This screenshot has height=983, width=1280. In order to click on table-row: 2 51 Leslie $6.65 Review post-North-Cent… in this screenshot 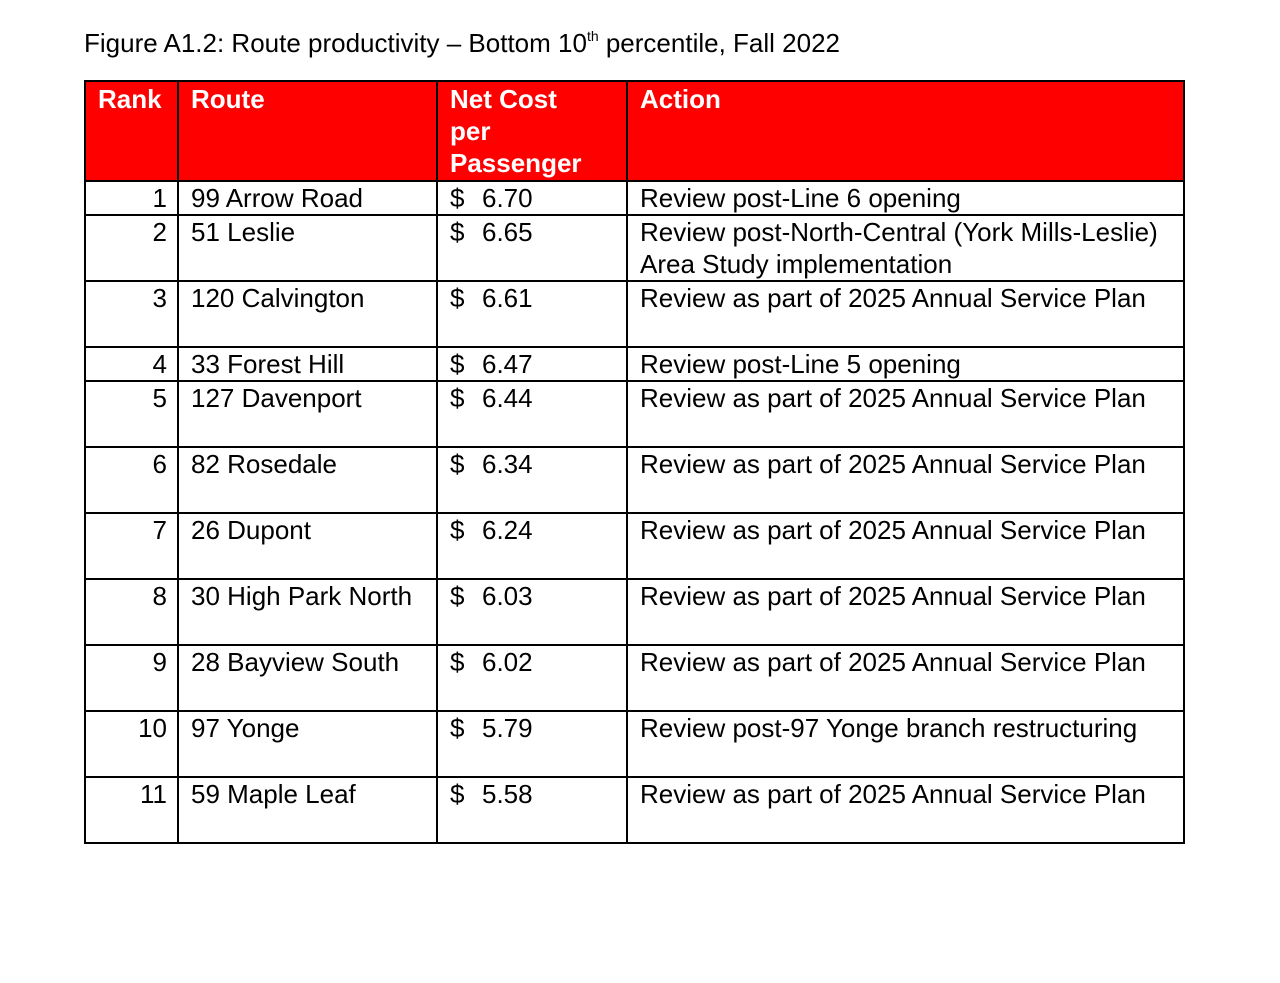, I will do `click(634, 248)`.